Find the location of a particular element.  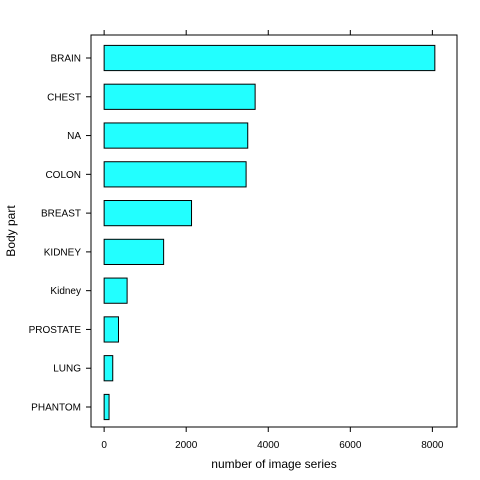

y-tick-label-kidney: Kidney is located at coordinates (65, 291).